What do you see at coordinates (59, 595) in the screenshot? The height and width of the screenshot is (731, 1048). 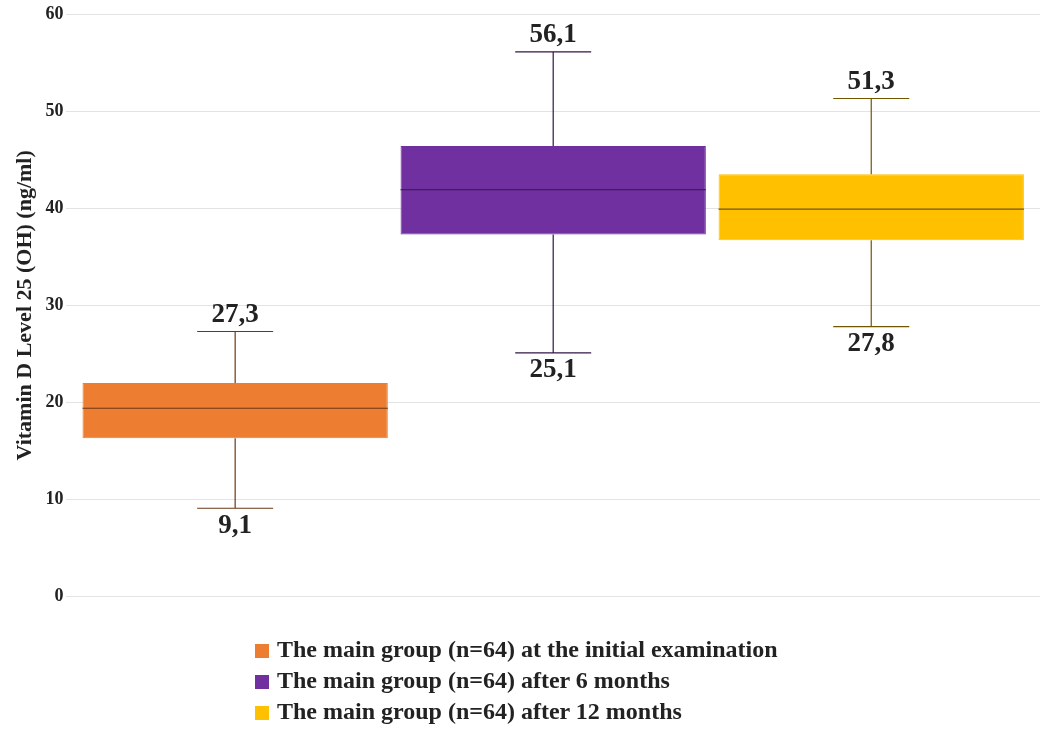 I see `y-tick-label: 0` at bounding box center [59, 595].